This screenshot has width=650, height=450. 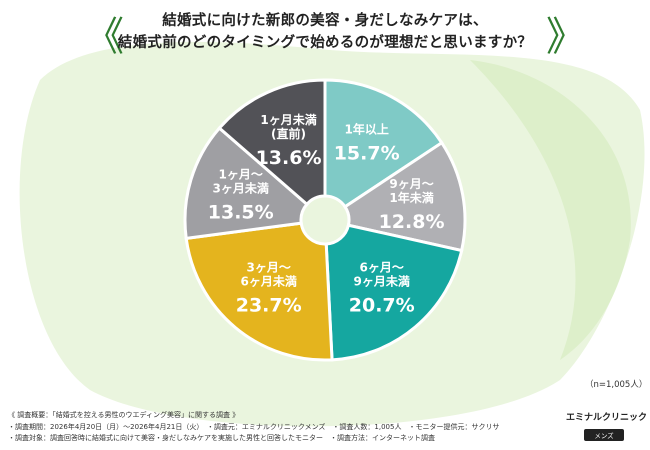 What do you see at coordinates (607, 427) in the screenshot?
I see `clinic-logo: エミナルクリニック メンズ` at bounding box center [607, 427].